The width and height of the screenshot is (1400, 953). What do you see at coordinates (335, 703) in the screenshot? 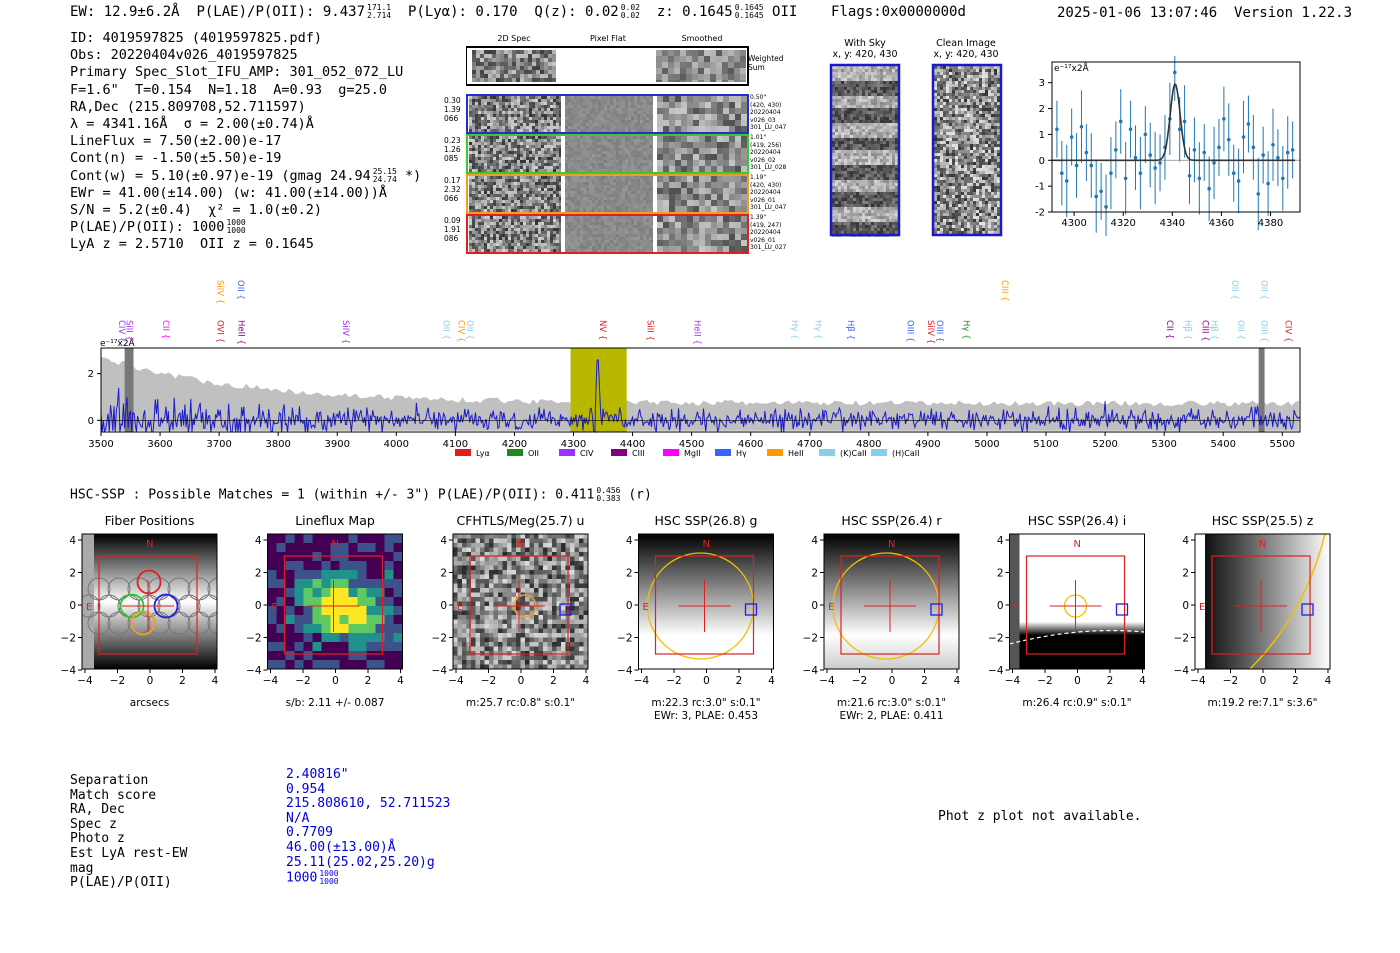
I see `cutout-subtitle: s/b: 2.11 +/- 0.087` at bounding box center [335, 703].